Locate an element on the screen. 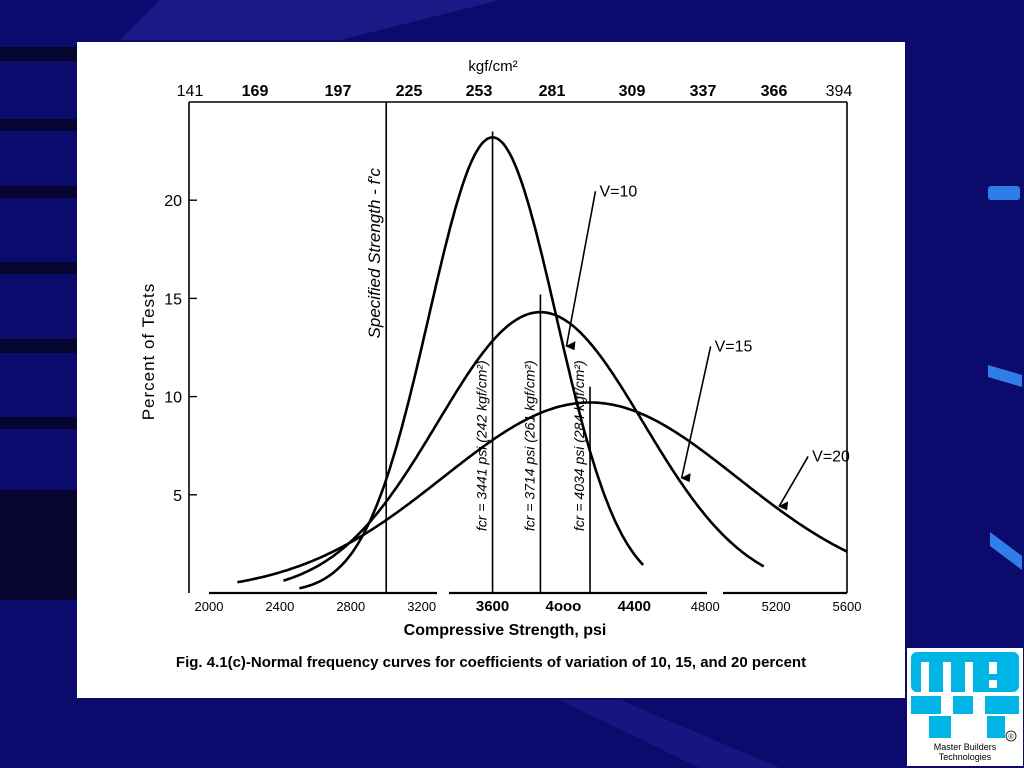 Image resolution: width=1024 pixels, height=768 pixels. x-tick-label: 5600 is located at coordinates (847, 606).